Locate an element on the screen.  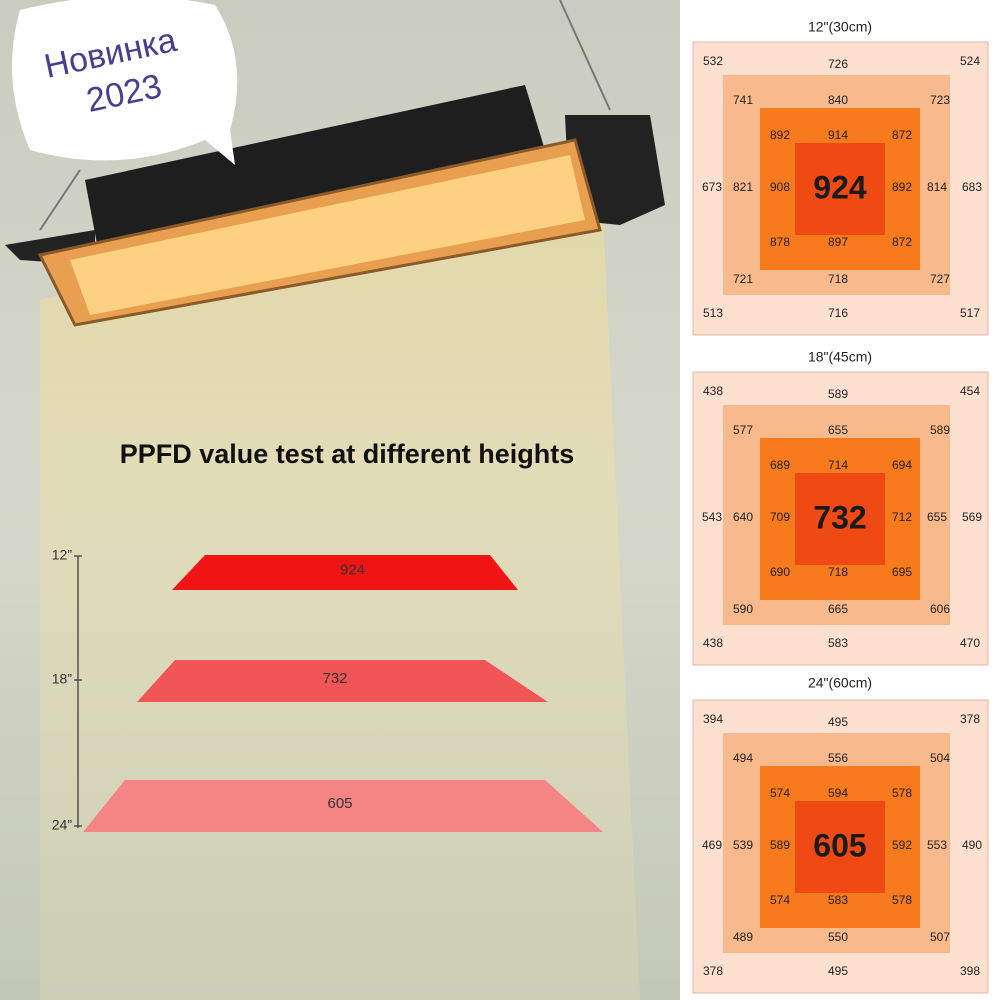
ppfd-value: 577 is located at coordinates (743, 430).